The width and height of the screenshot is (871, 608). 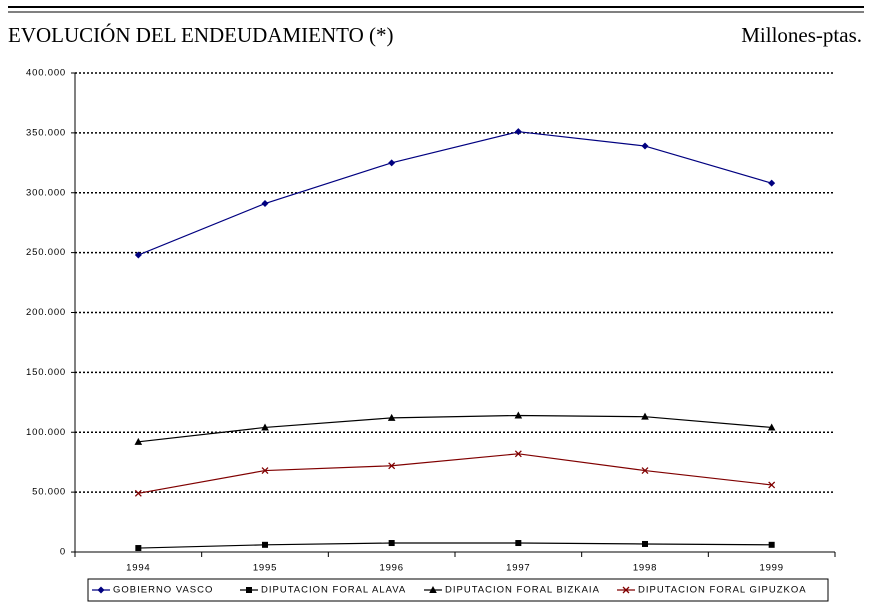 What do you see at coordinates (63, 552) in the screenshot?
I see `y-tick-label: 0` at bounding box center [63, 552].